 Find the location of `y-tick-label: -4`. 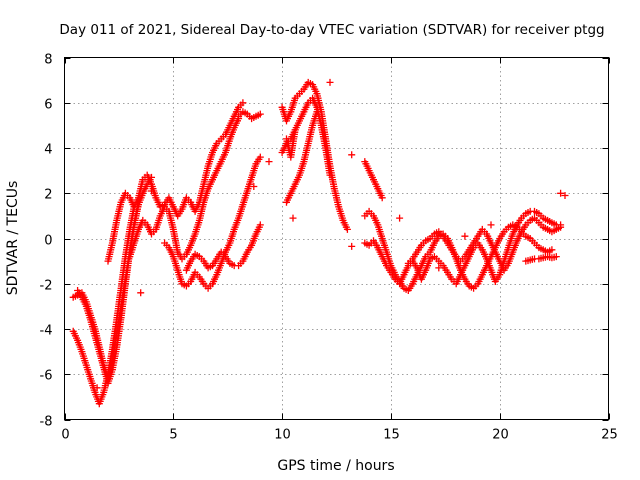

y-tick-label: -4 is located at coordinates (46, 331).